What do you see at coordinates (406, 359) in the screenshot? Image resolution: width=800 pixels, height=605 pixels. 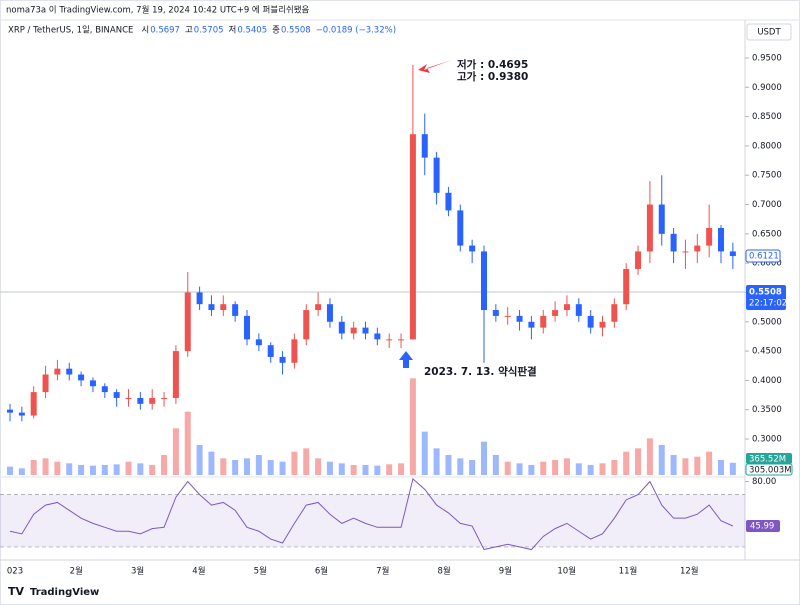 I see `arrow` at bounding box center [406, 359].